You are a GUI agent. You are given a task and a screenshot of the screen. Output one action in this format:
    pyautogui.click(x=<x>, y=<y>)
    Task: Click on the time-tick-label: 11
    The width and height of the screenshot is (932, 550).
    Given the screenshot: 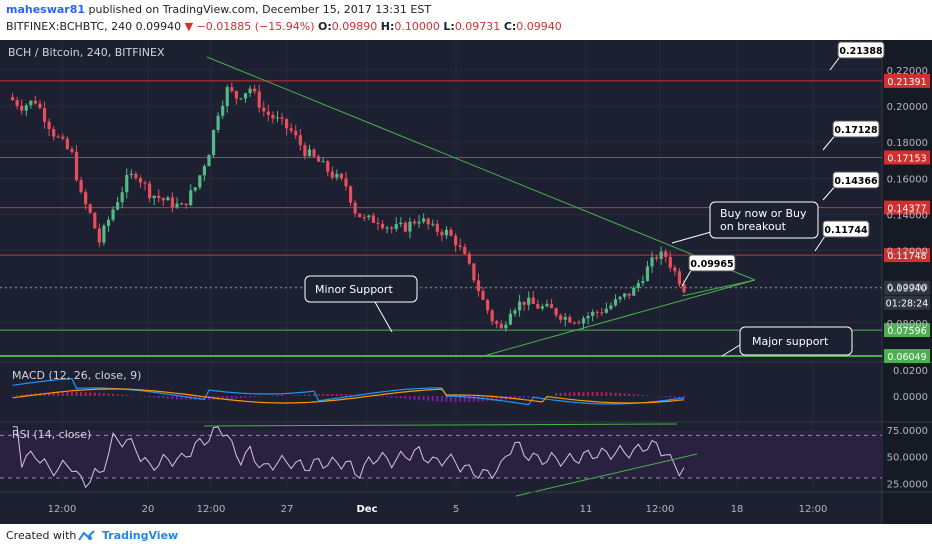 What is the action you would take?
    pyautogui.click(x=586, y=509)
    